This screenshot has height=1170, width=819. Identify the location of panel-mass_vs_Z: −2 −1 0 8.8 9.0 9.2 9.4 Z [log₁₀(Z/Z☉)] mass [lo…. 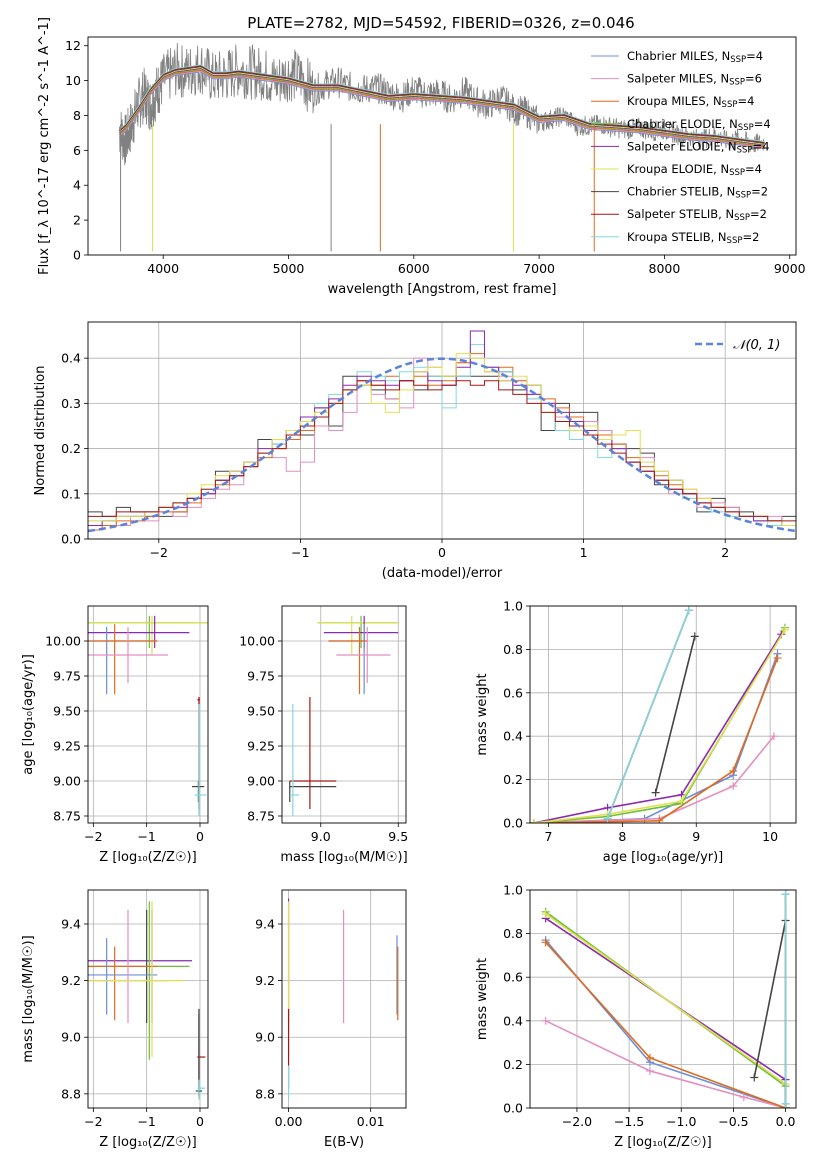
(115, 1019).